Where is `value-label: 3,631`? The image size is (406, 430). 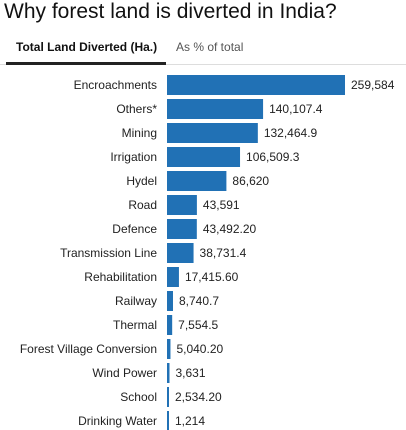 value-label: 3,631 is located at coordinates (190, 373).